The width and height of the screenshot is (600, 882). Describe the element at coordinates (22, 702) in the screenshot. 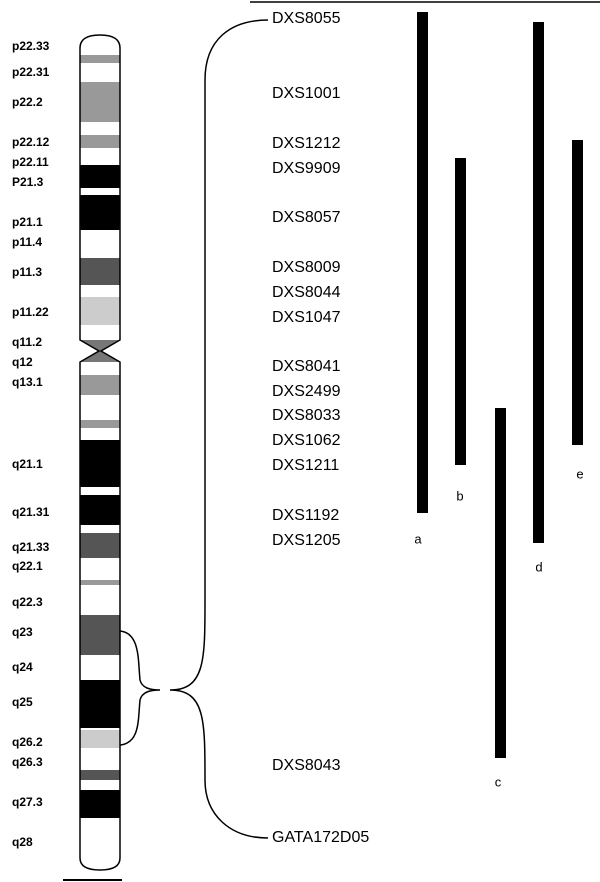

I see `band-label: q25` at that location.